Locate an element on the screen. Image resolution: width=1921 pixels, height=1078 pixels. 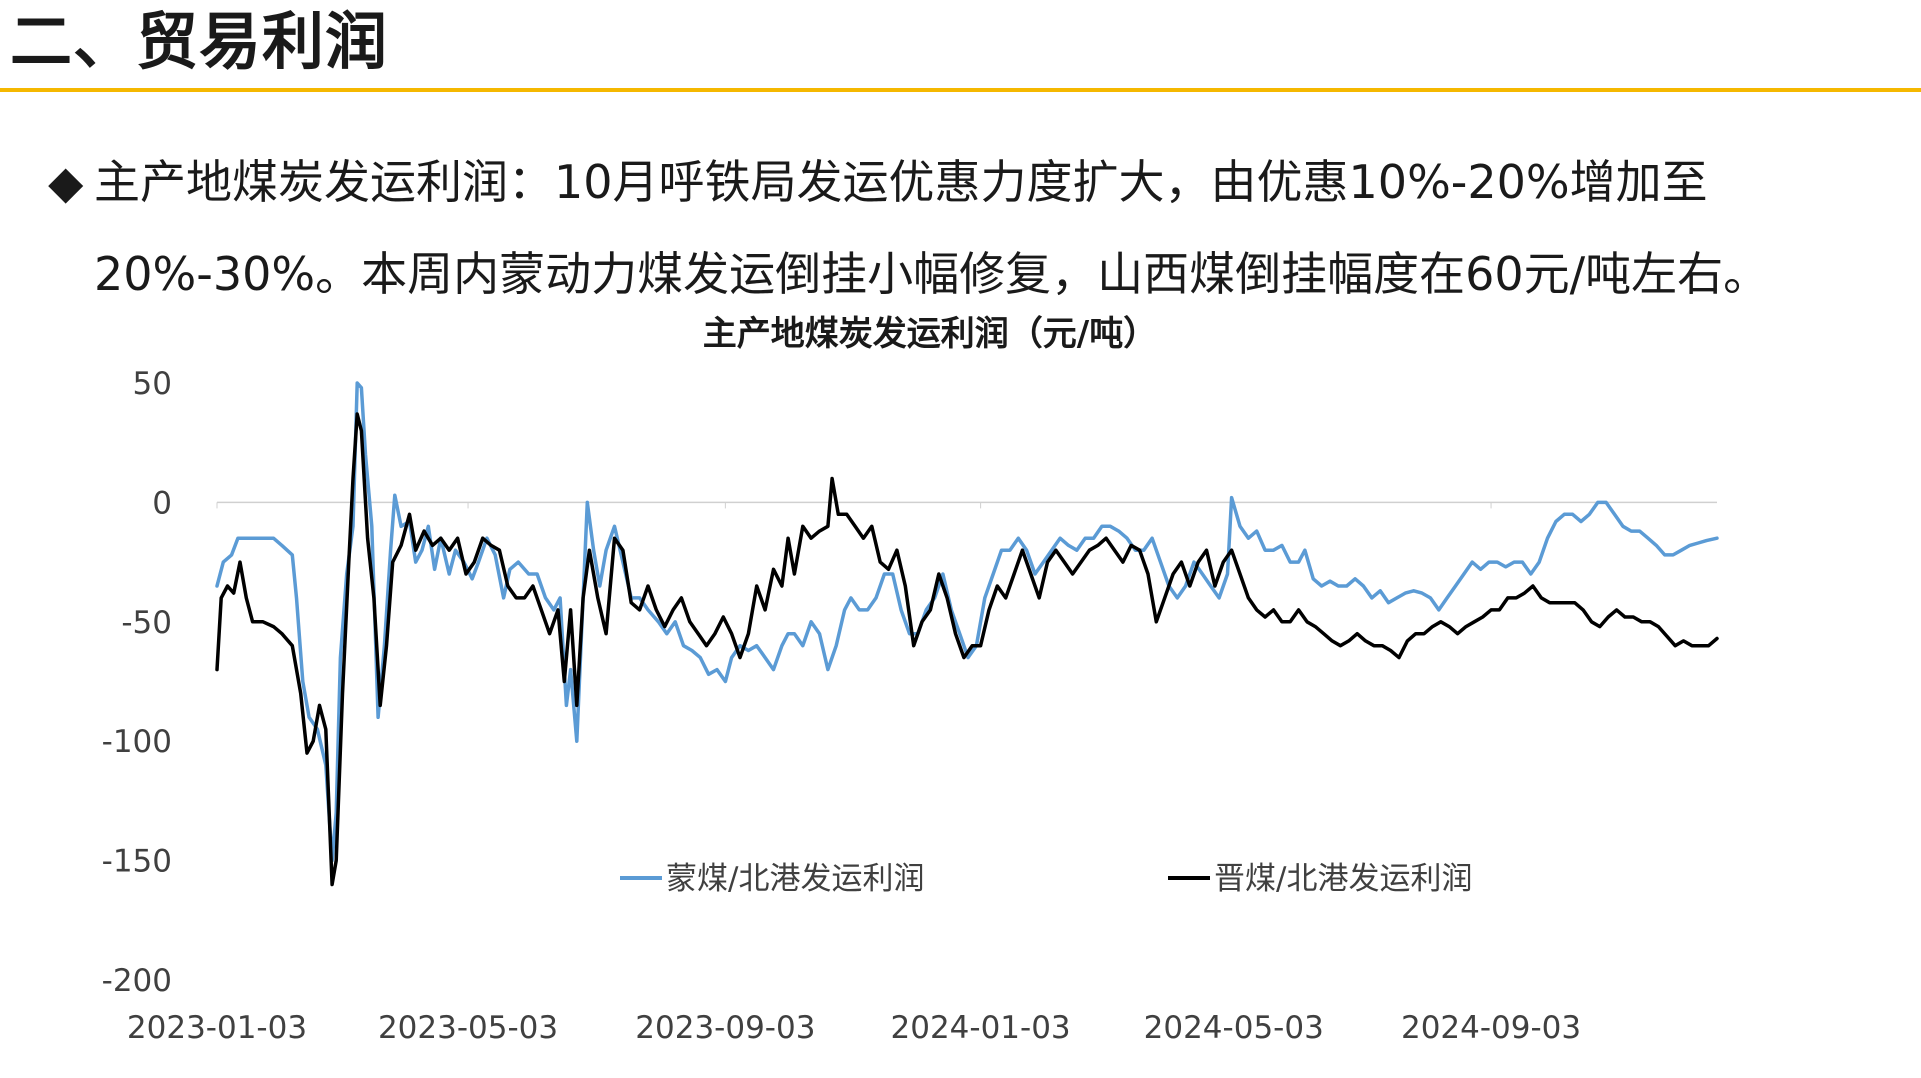
y-tick-label: -150 is located at coordinates (137, 862).